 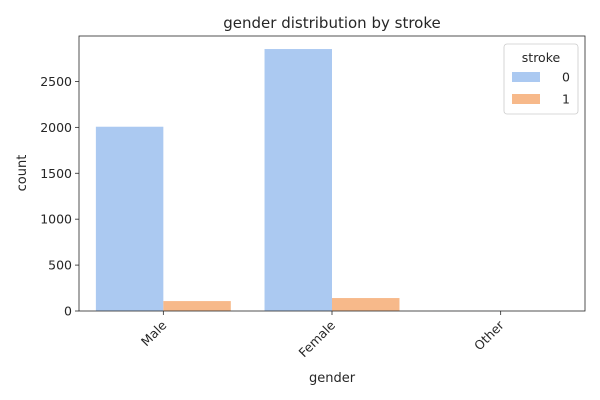 What do you see at coordinates (566, 99) in the screenshot?
I see `legend-label-1: 1` at bounding box center [566, 99].